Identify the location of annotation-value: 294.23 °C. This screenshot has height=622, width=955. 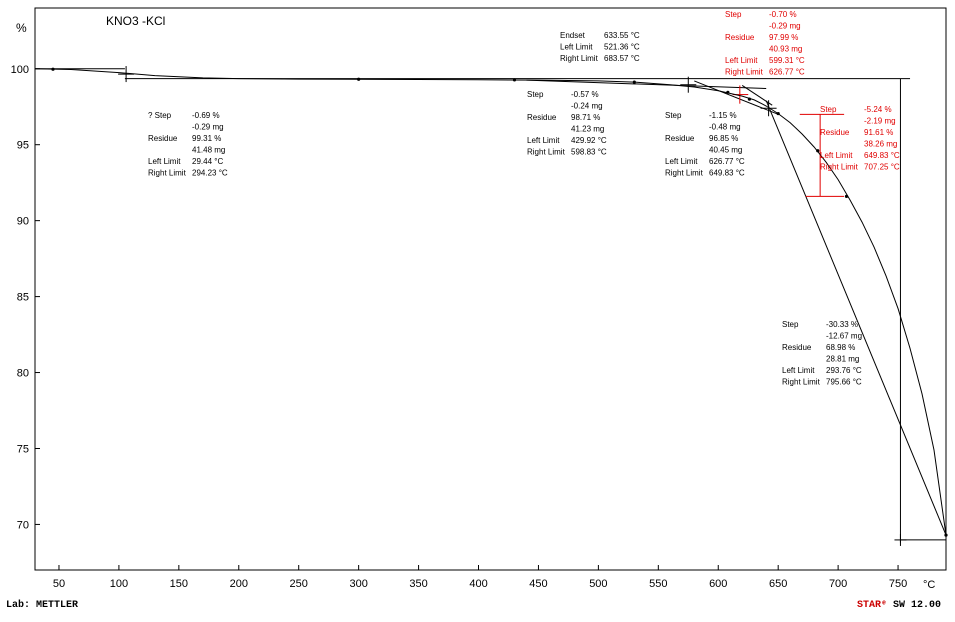
(210, 173).